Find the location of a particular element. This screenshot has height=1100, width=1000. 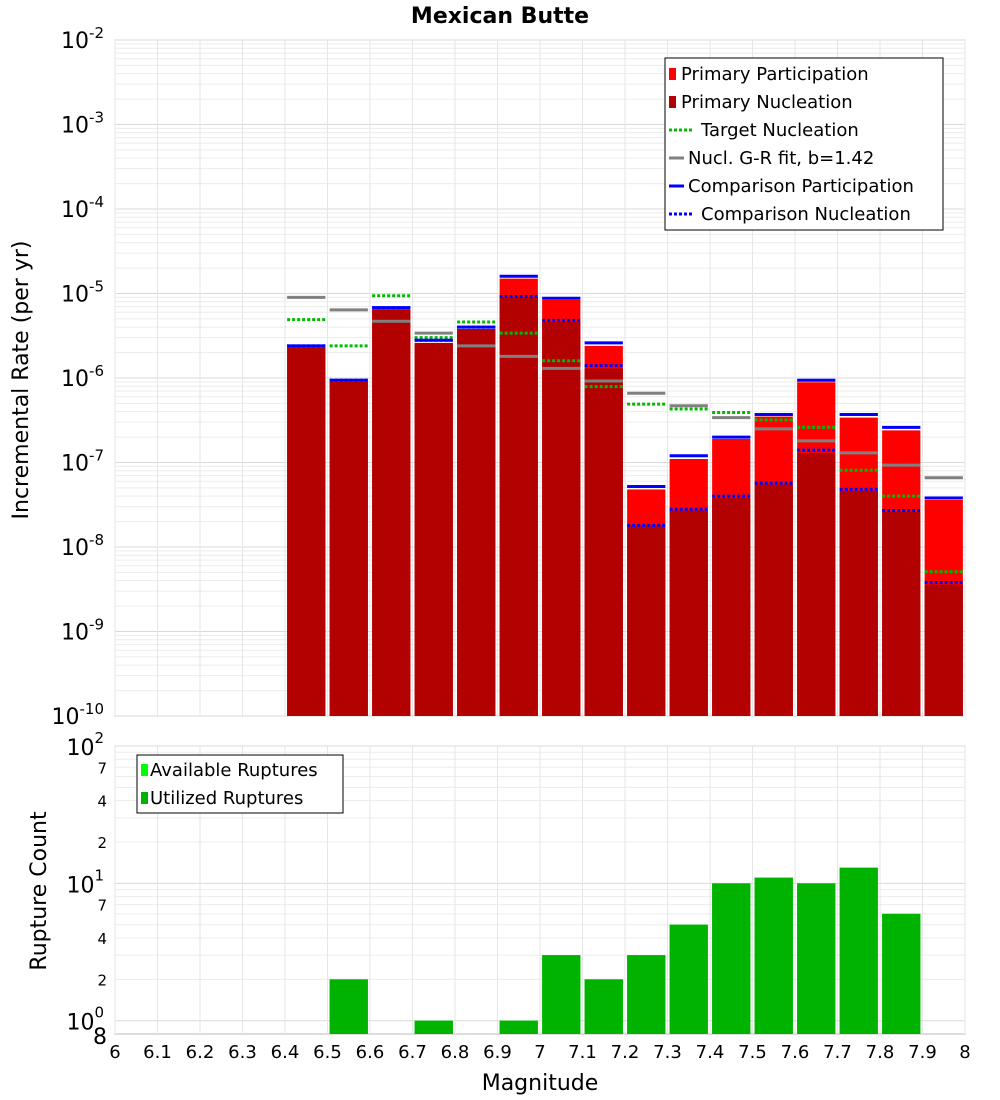

legend-label-target-nucleation: Target Nucleation is located at coordinates (779, 130).